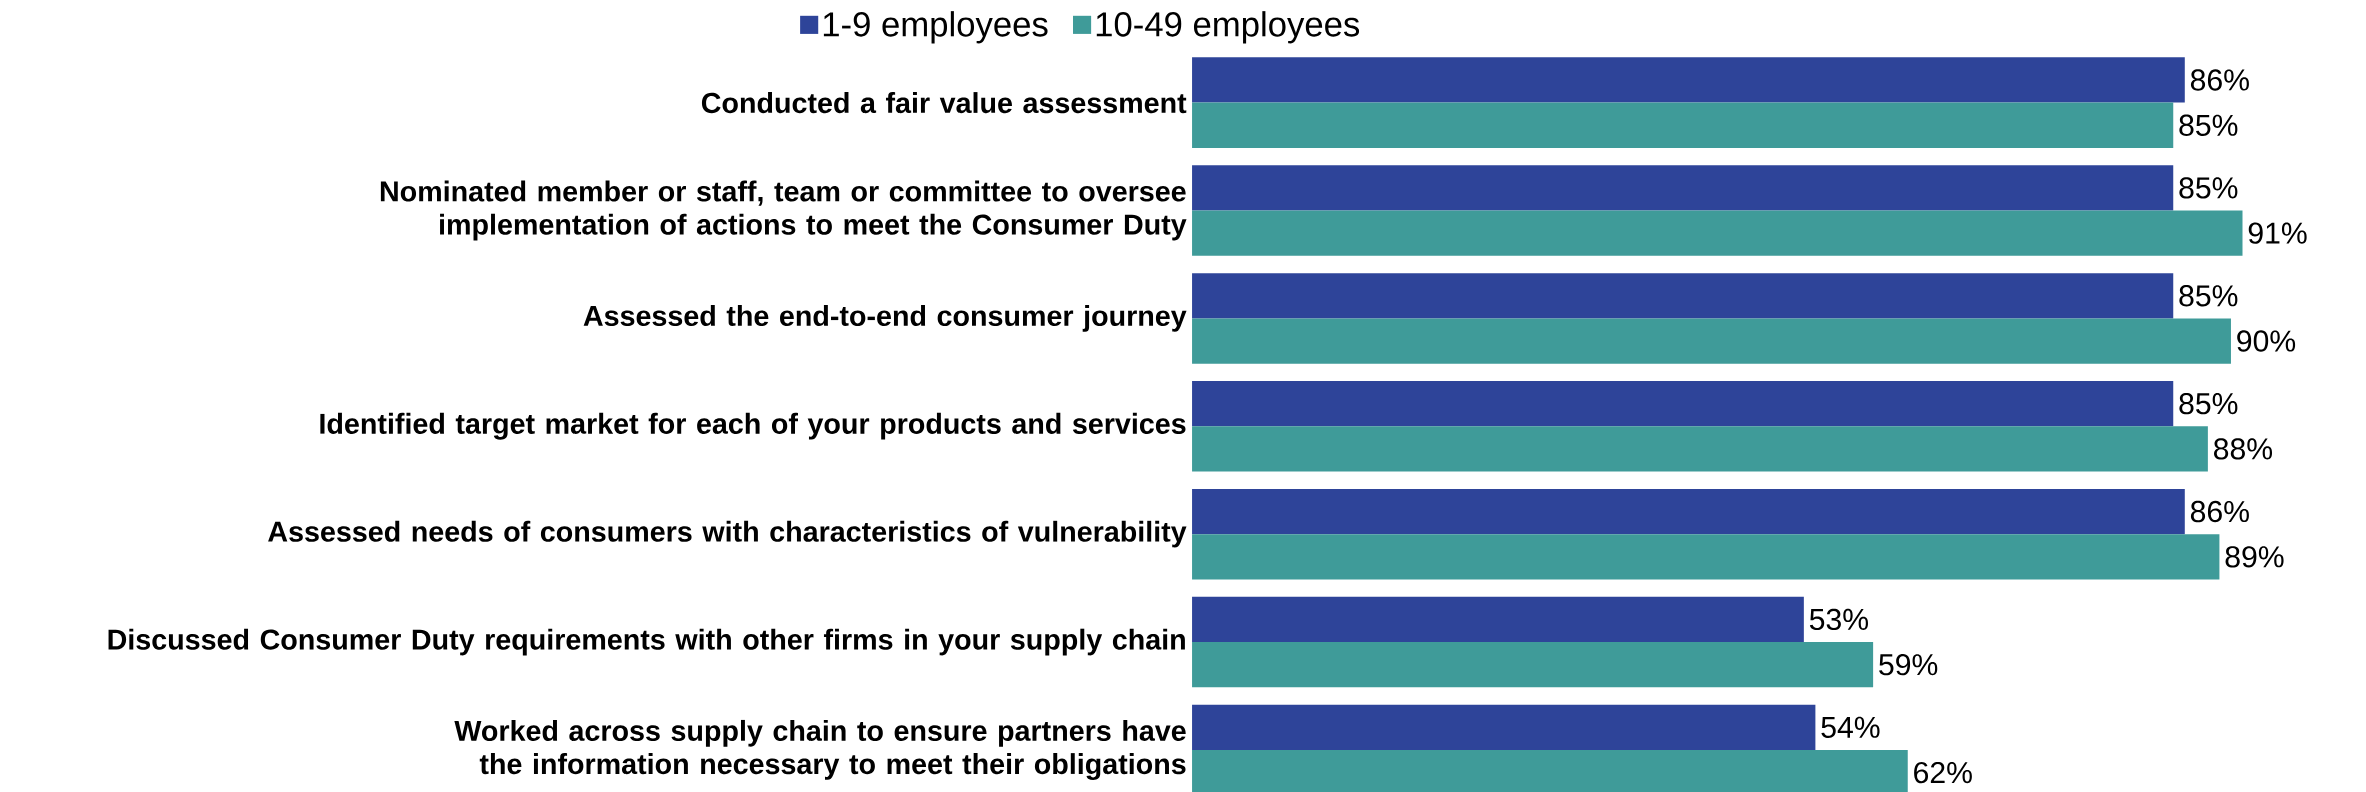 Image resolution: width=2366 pixels, height=792 pixels. What do you see at coordinates (783, 210) in the screenshot?
I see `y-tick-label: Nominated member or staff, team or committee to oversee implementation of actions to meet the Consumer Duty` at bounding box center [783, 210].